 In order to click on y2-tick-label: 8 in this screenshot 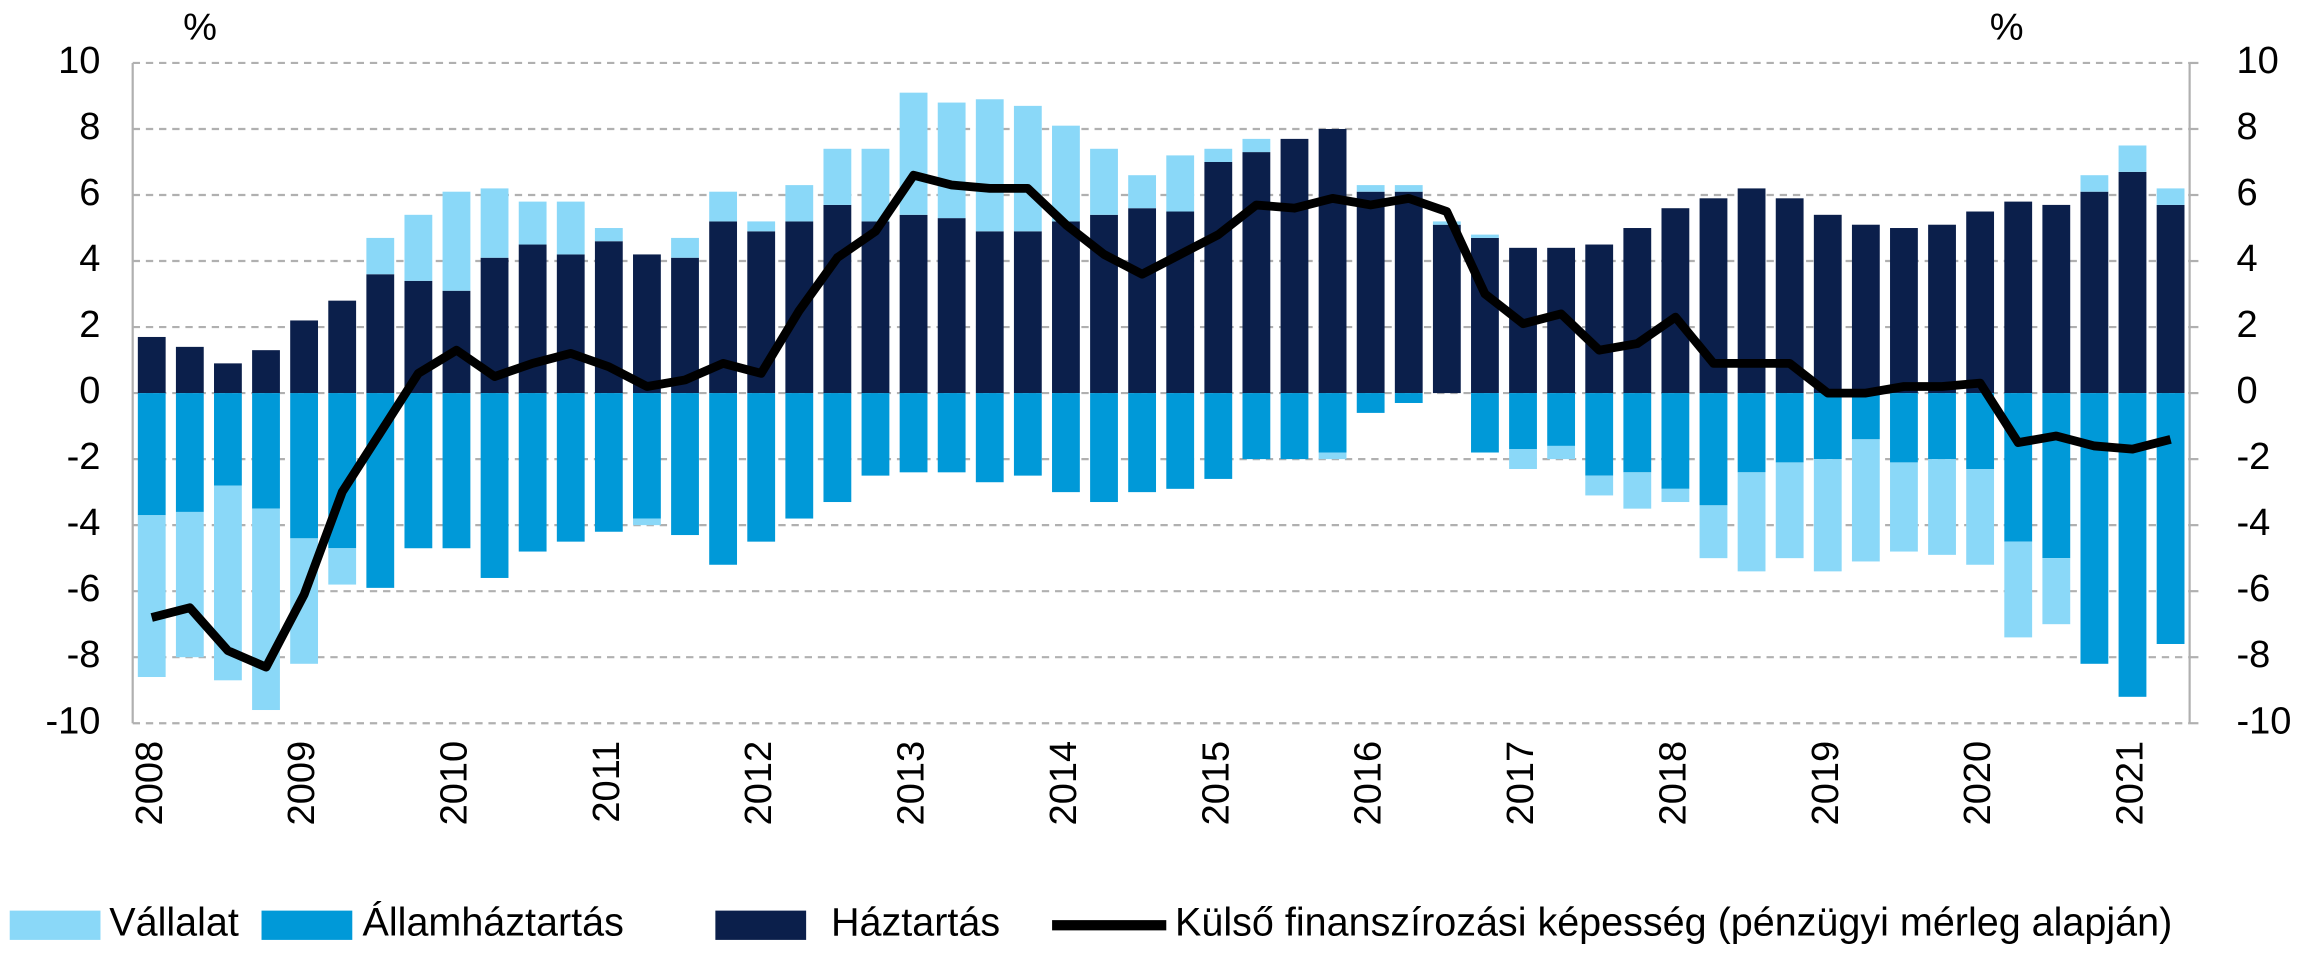, I will do `click(2246, 127)`.